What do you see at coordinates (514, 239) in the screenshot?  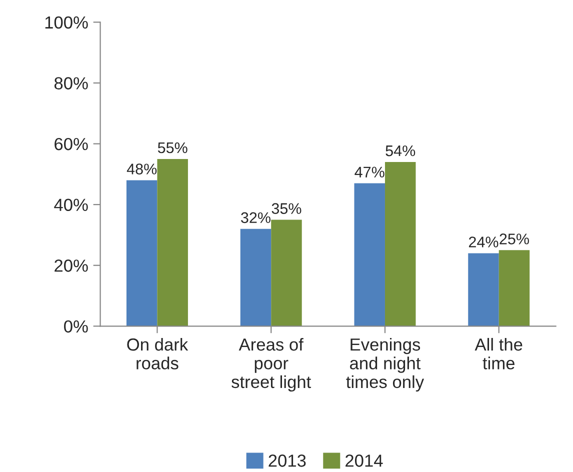 I see `data-label: 25%` at bounding box center [514, 239].